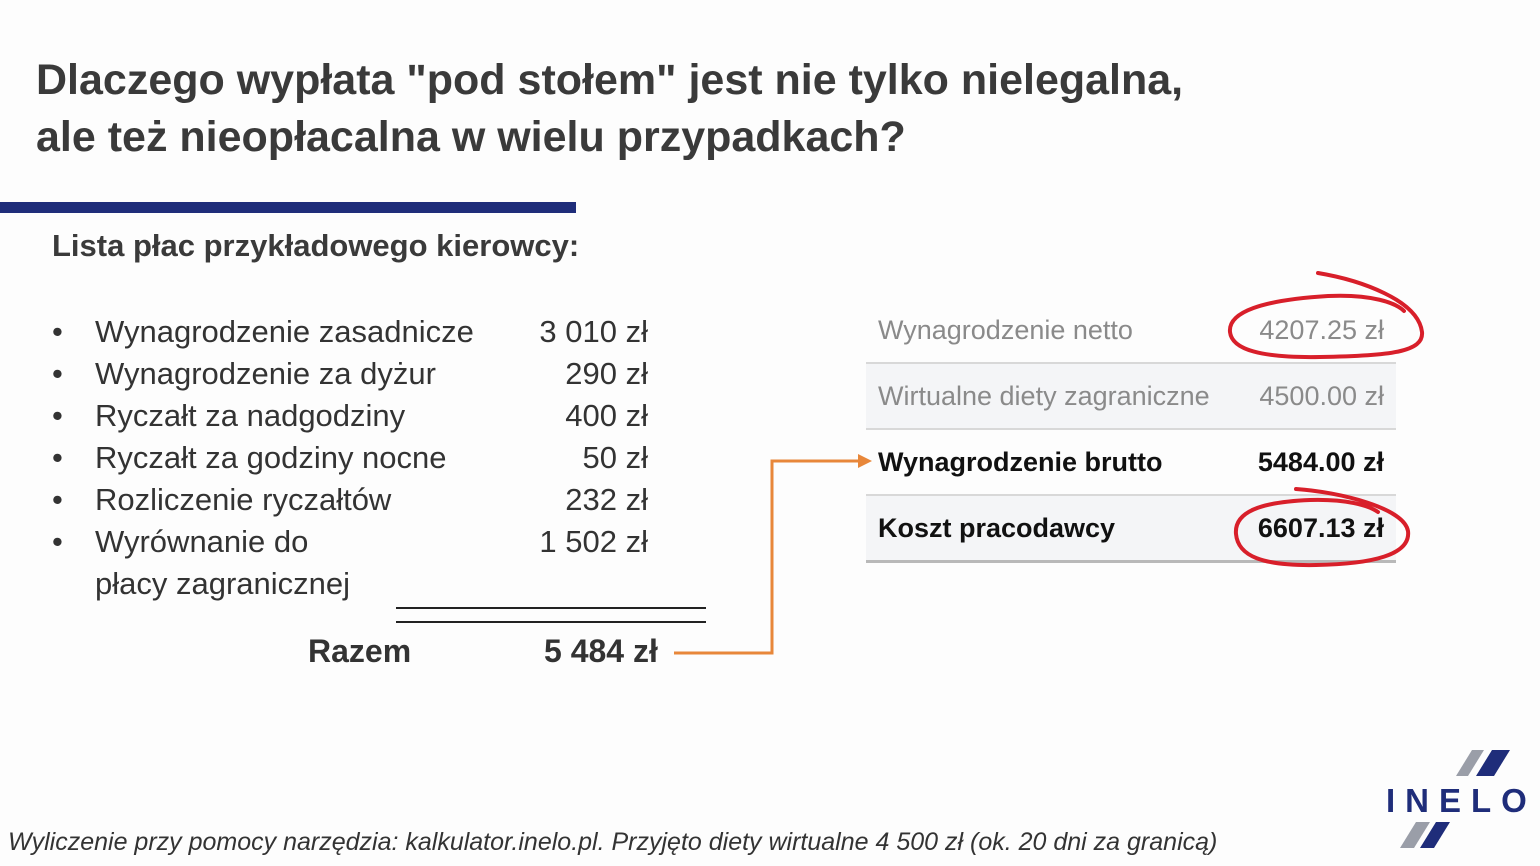 The height and width of the screenshot is (866, 1540). Describe the element at coordinates (250, 415) in the screenshot. I see `payroll-item-label: Ryczałt za nadgodziny` at that location.